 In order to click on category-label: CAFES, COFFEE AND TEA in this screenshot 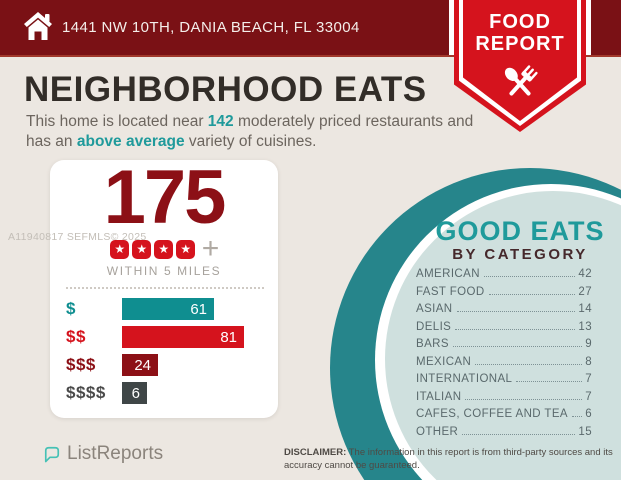, I will do `click(492, 414)`.